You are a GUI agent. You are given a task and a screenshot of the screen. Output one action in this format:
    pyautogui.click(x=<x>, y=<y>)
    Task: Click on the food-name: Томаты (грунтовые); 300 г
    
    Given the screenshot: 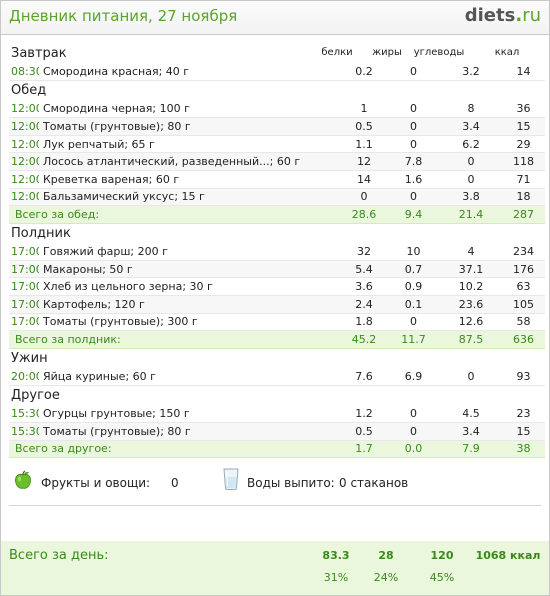 What is the action you would take?
    pyautogui.click(x=190, y=322)
    